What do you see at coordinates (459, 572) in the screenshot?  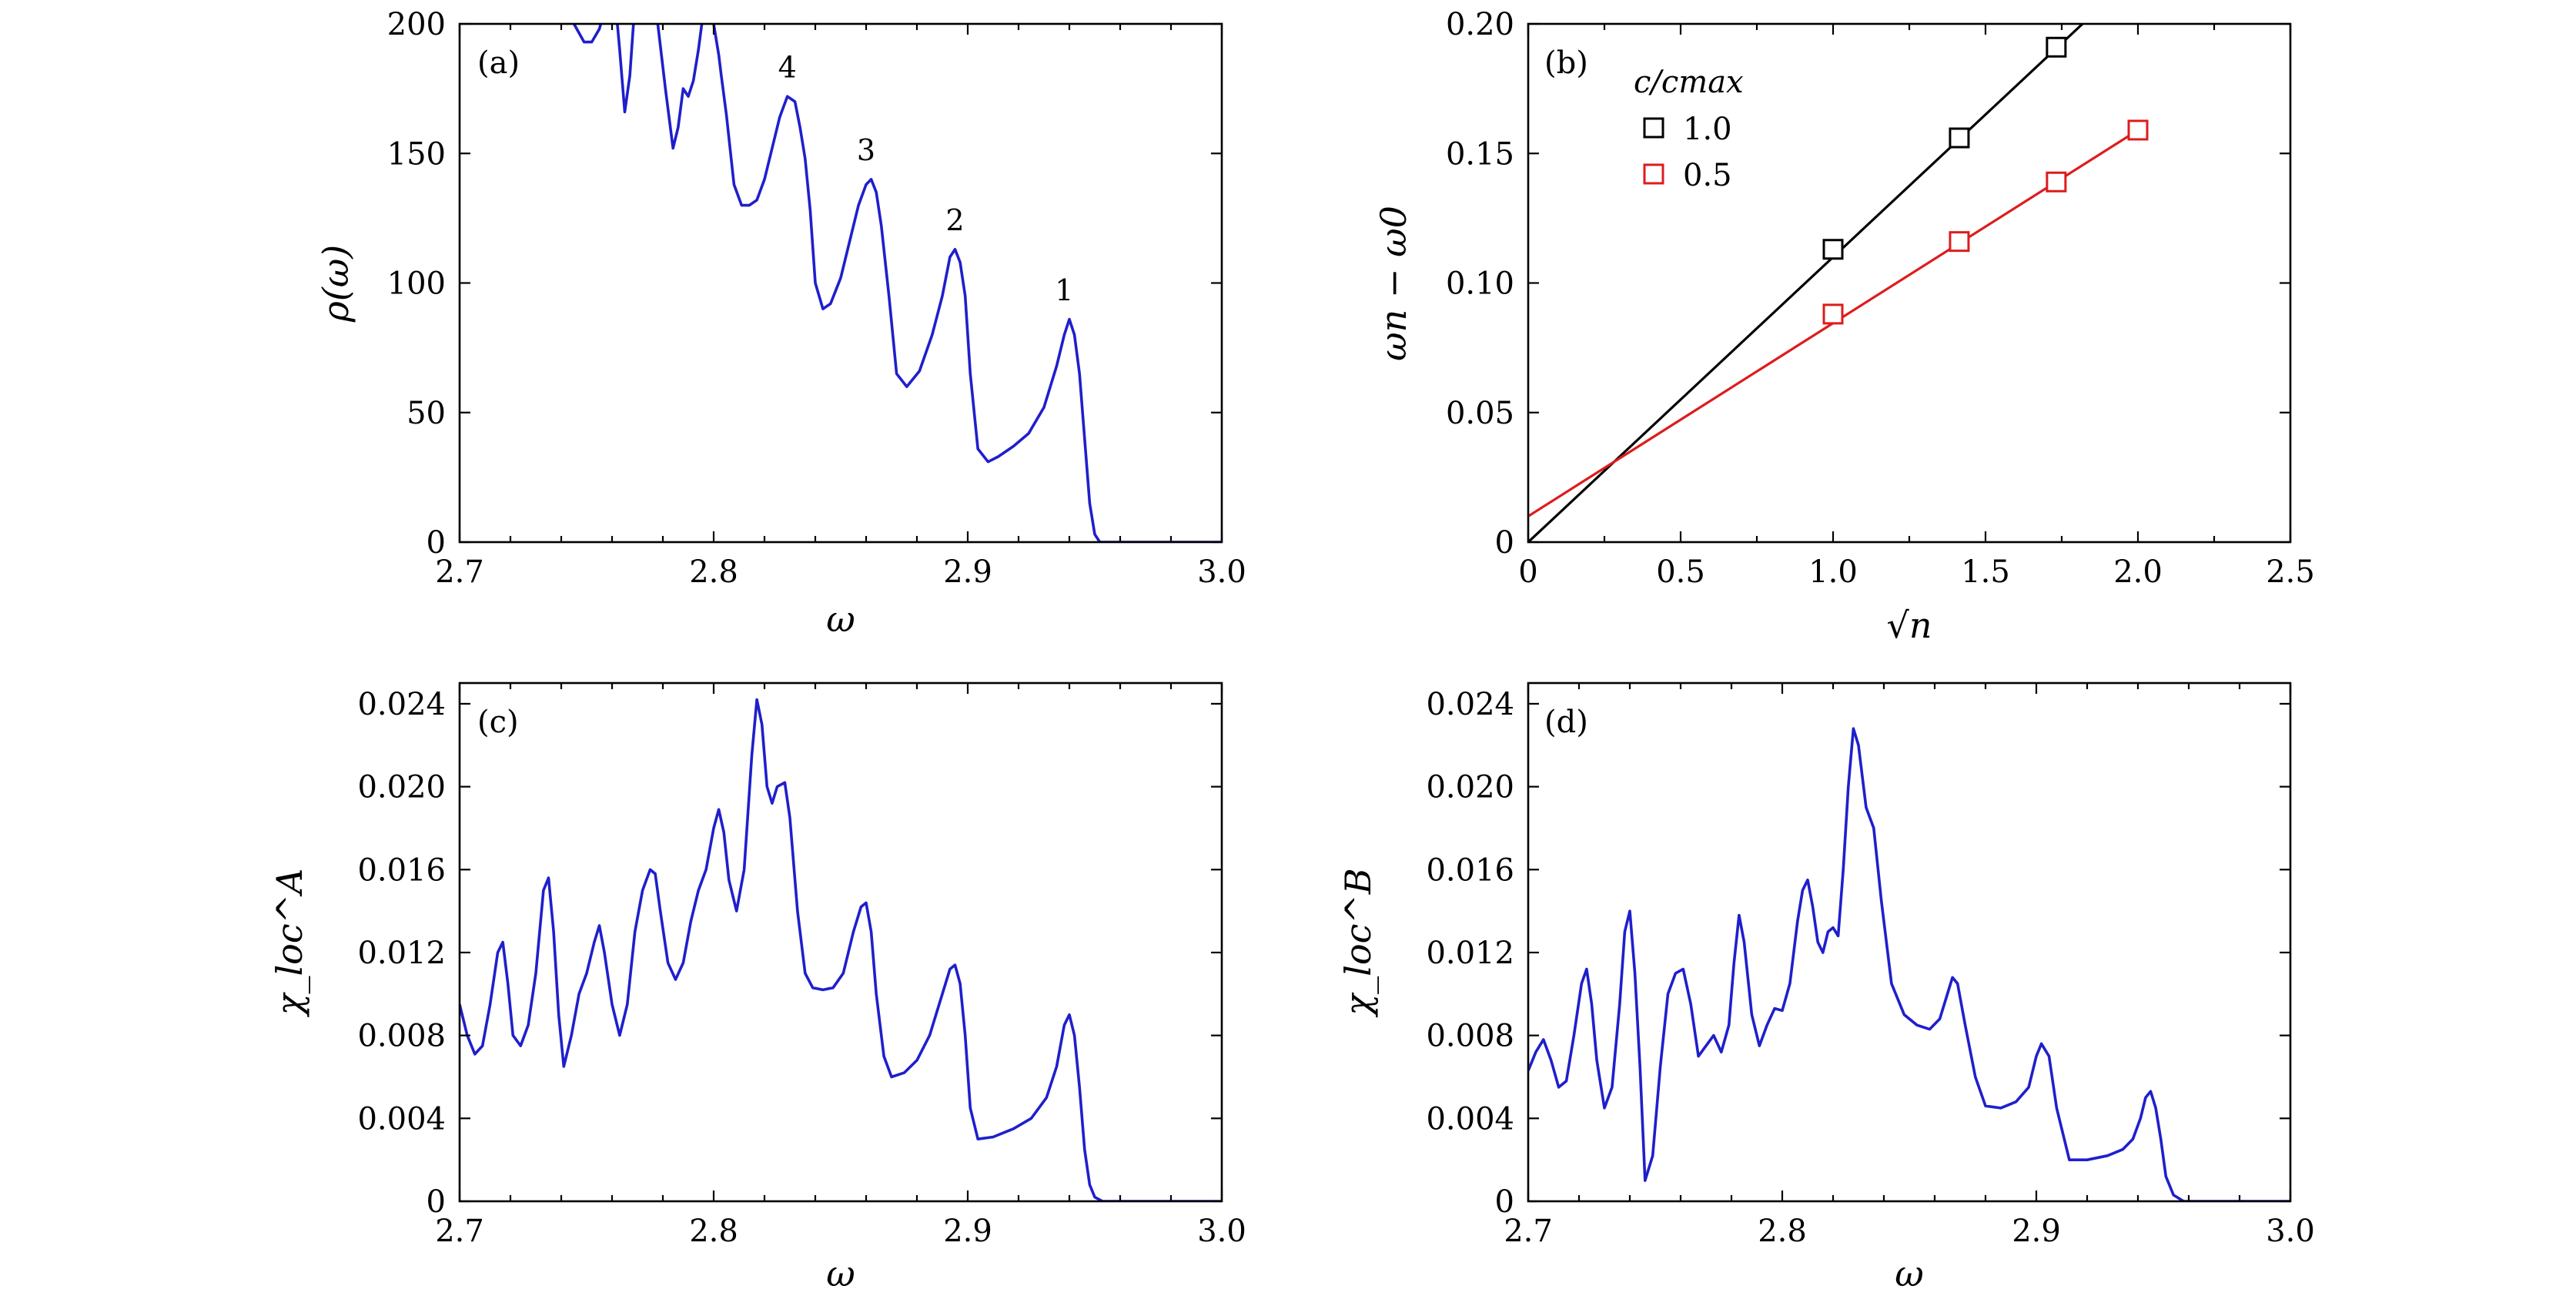 I see `panel-a-x-tick-label: 2.7` at bounding box center [459, 572].